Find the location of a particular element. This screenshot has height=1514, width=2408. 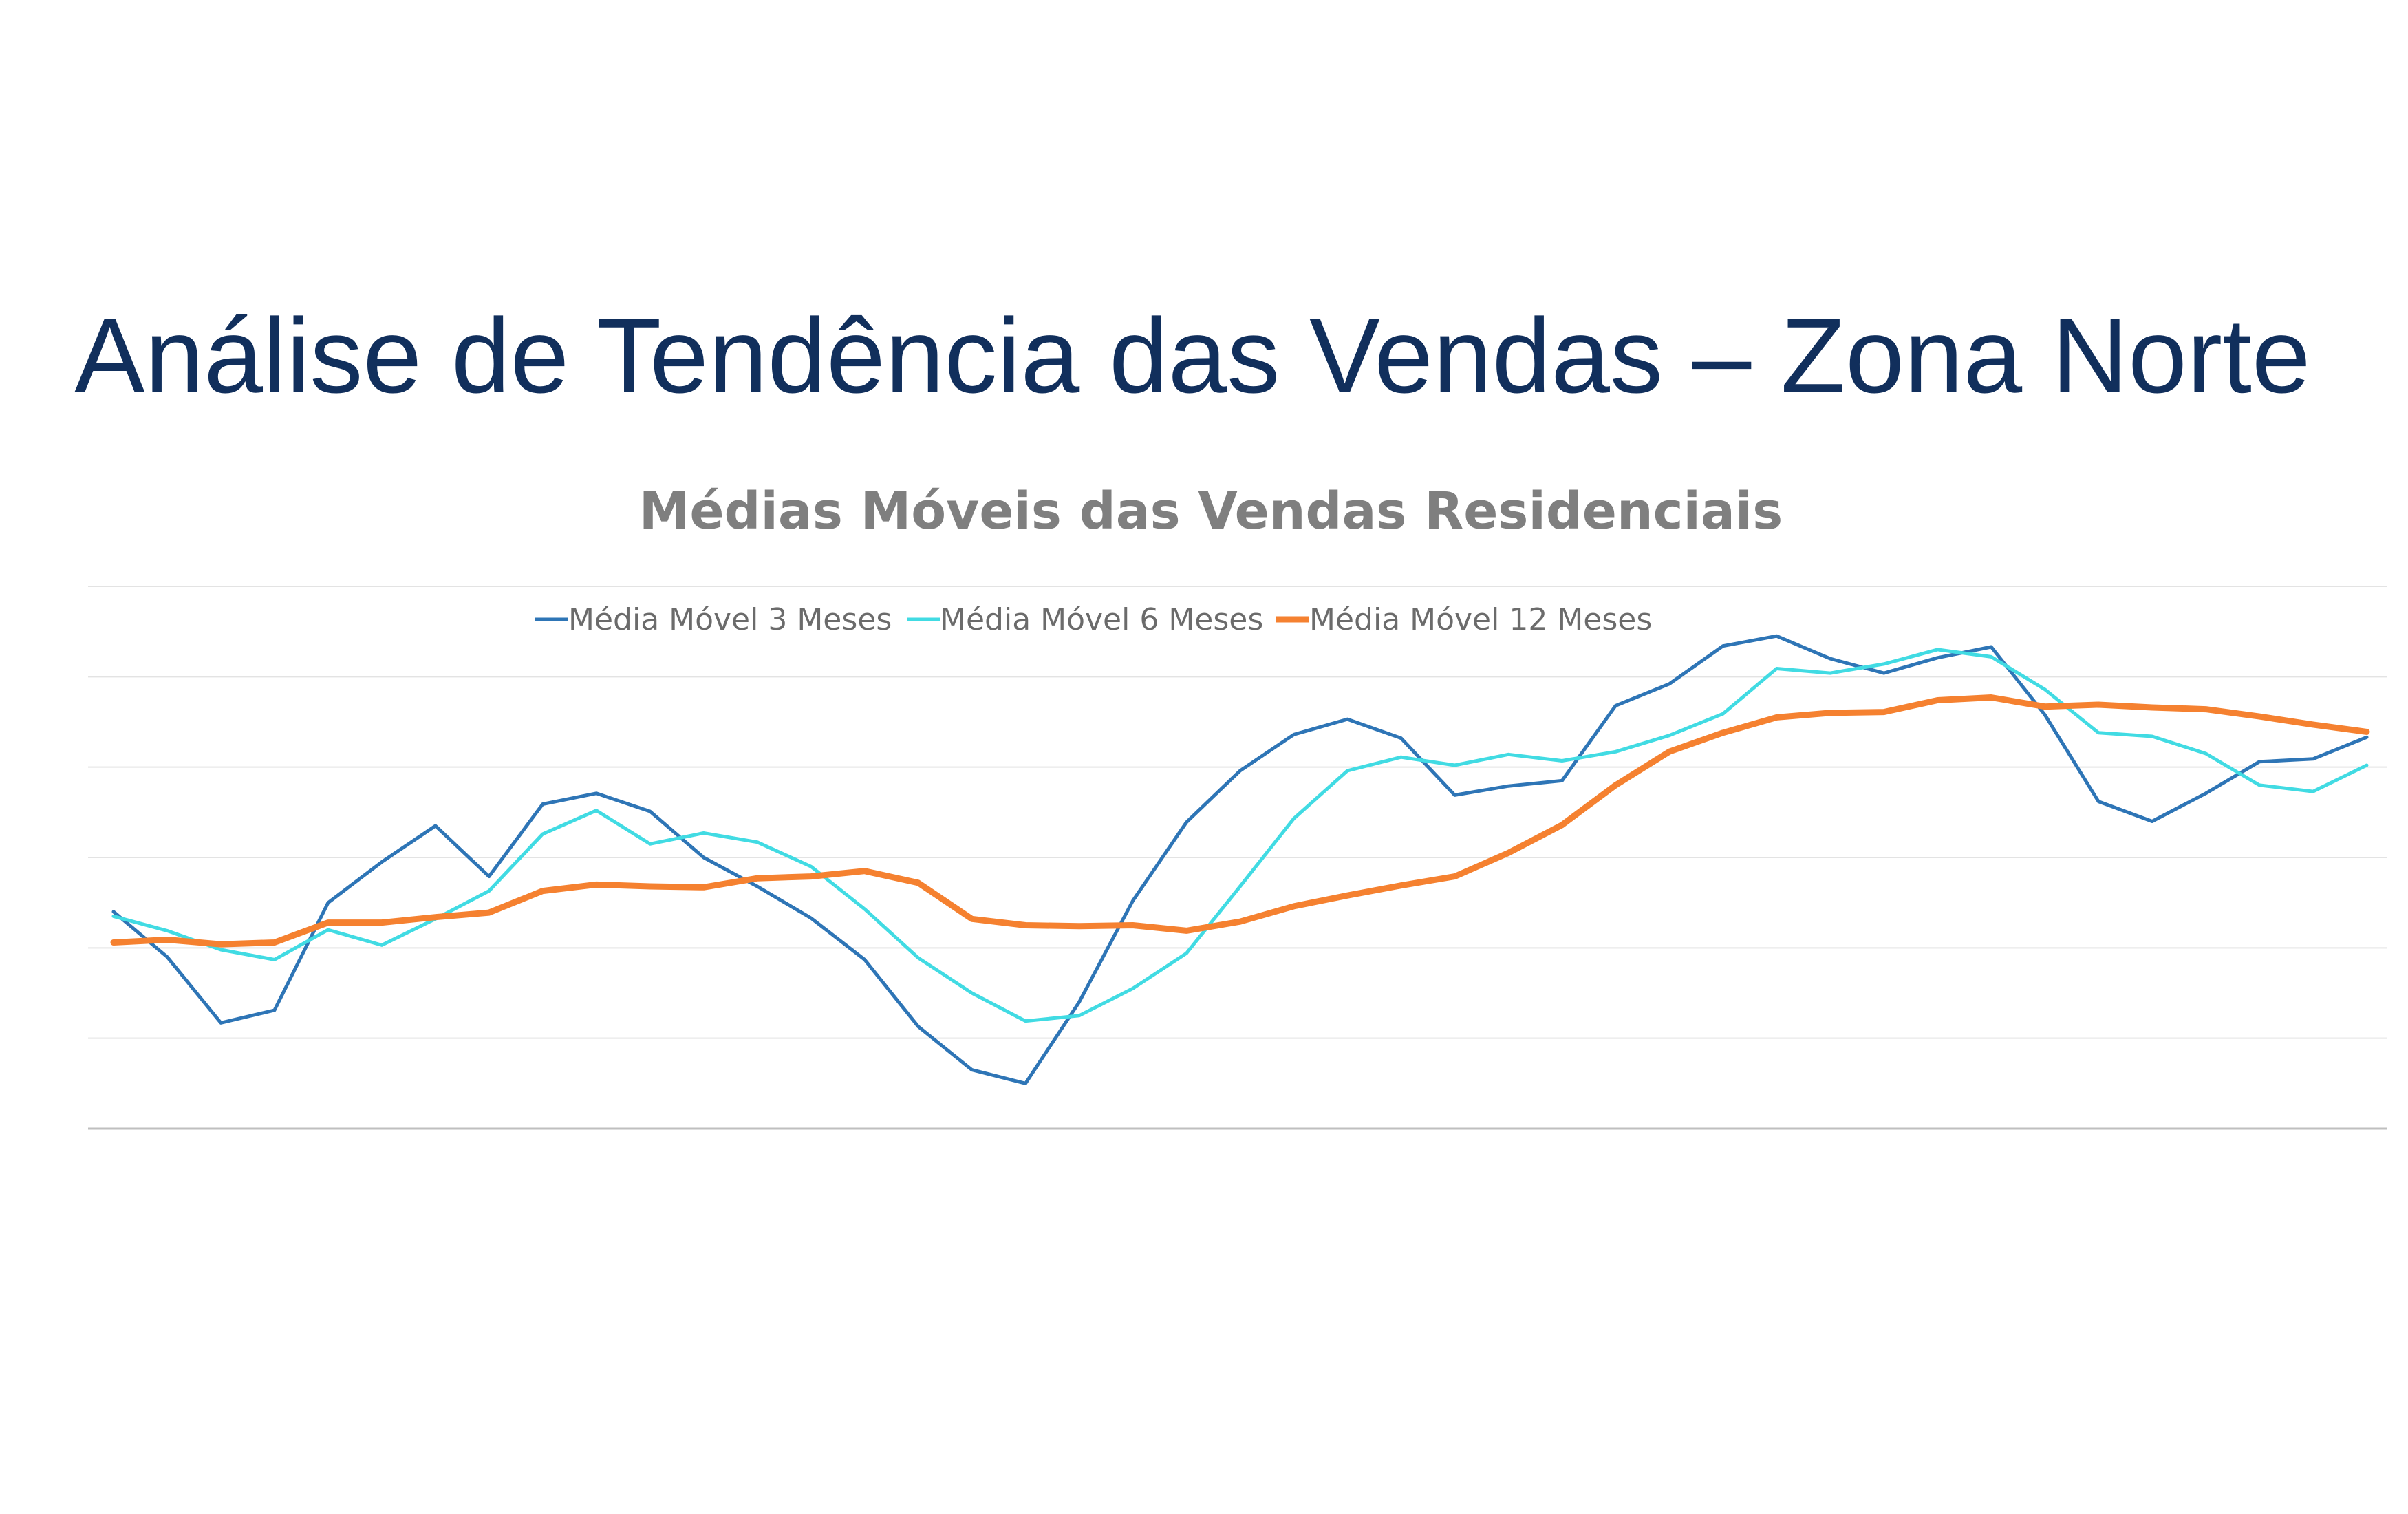

chart-title: Médias Móveis das Vendas Residenciais is located at coordinates (1211, 511).